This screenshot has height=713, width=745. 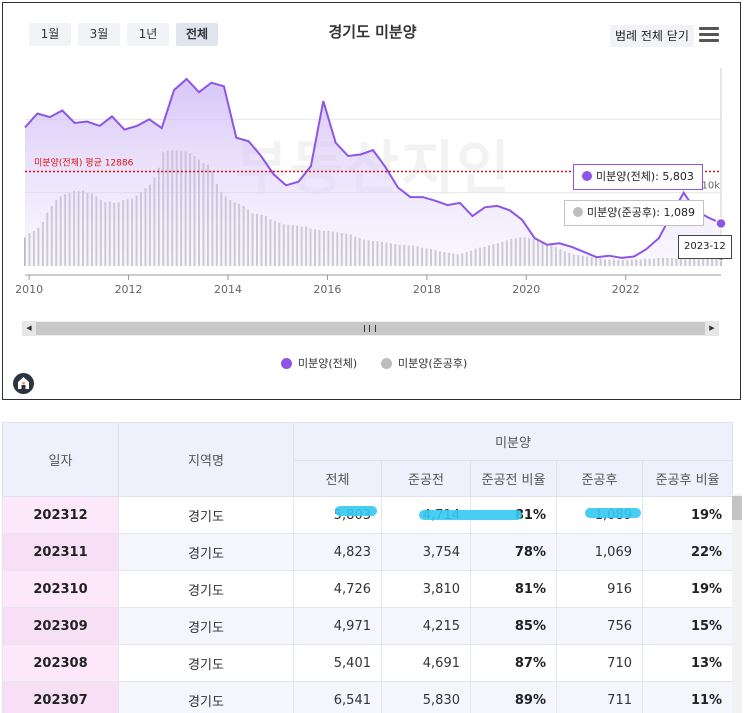 I want to click on row-date: 202312, so click(x=60, y=515).